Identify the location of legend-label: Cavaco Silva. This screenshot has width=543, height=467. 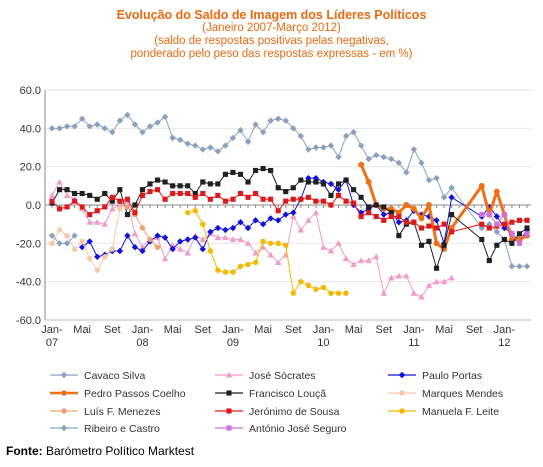
(114, 376).